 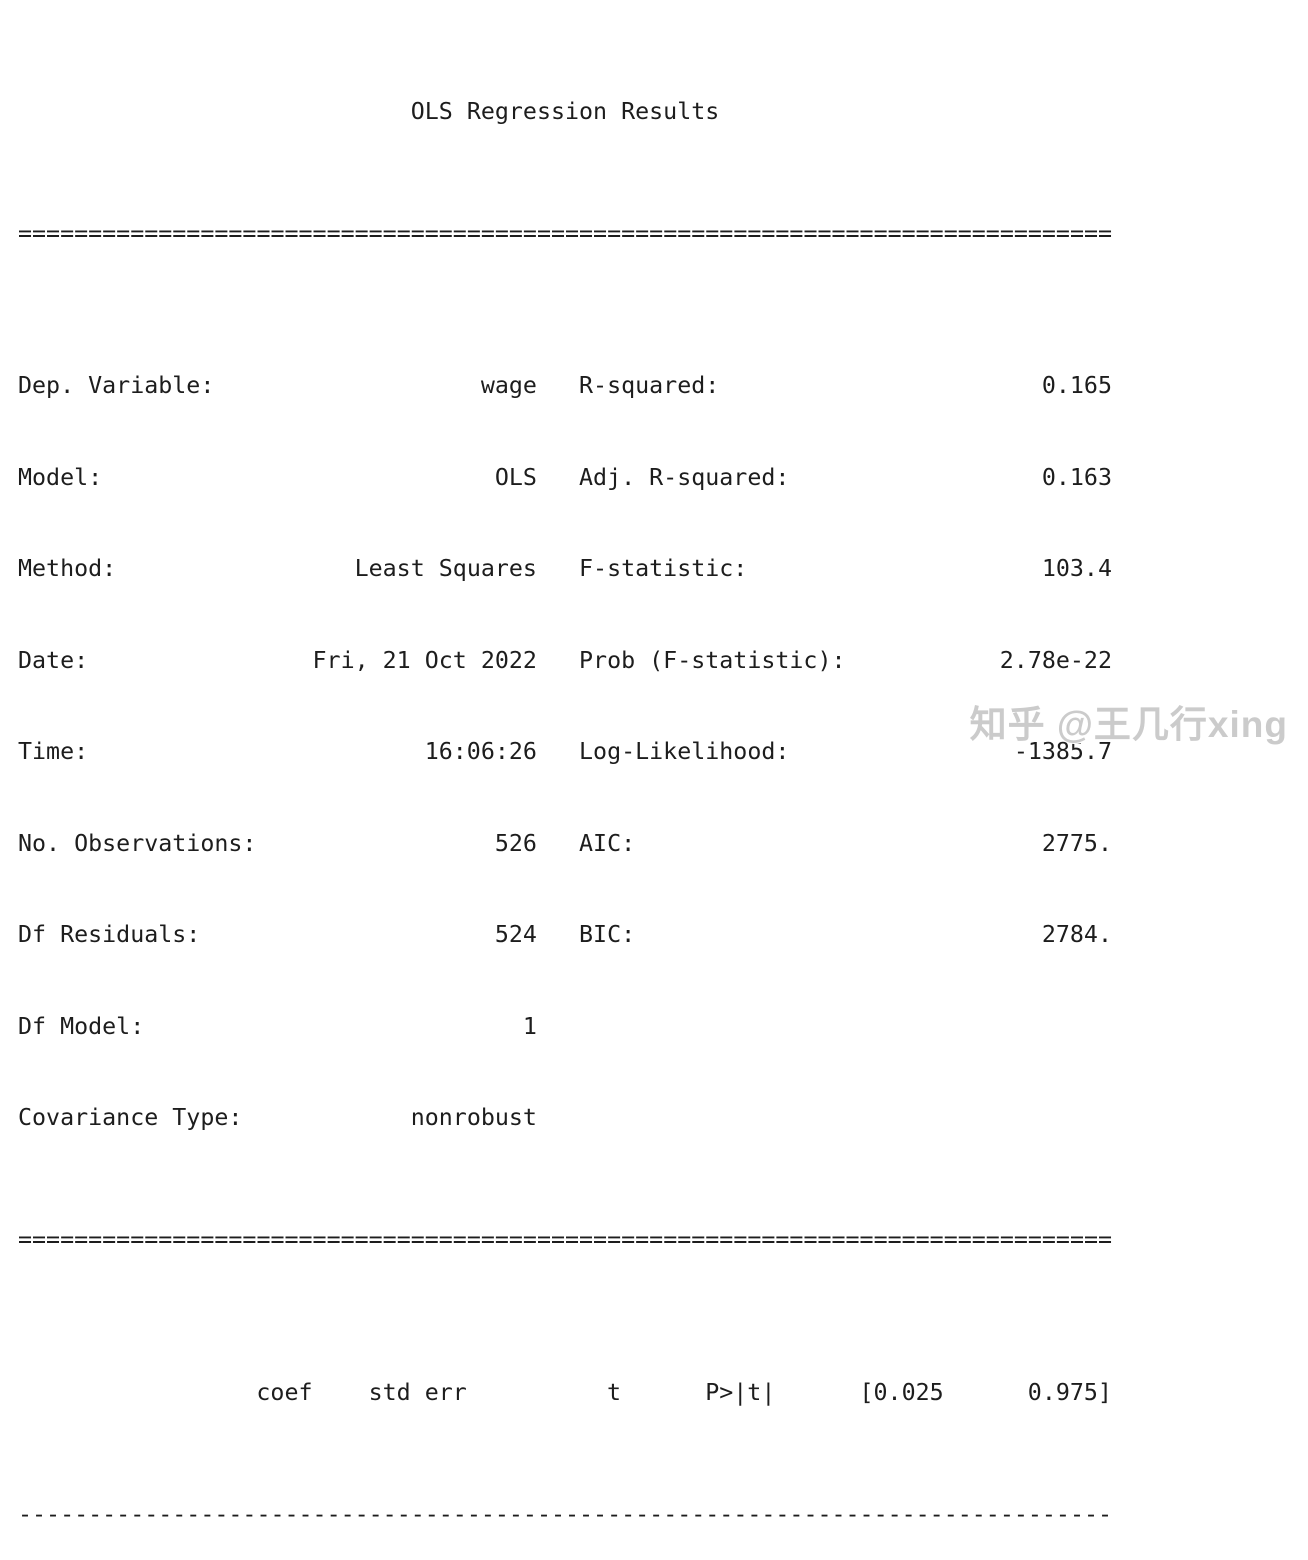 I want to click on stat-value: 16:06:26, so click(x=480, y=751).